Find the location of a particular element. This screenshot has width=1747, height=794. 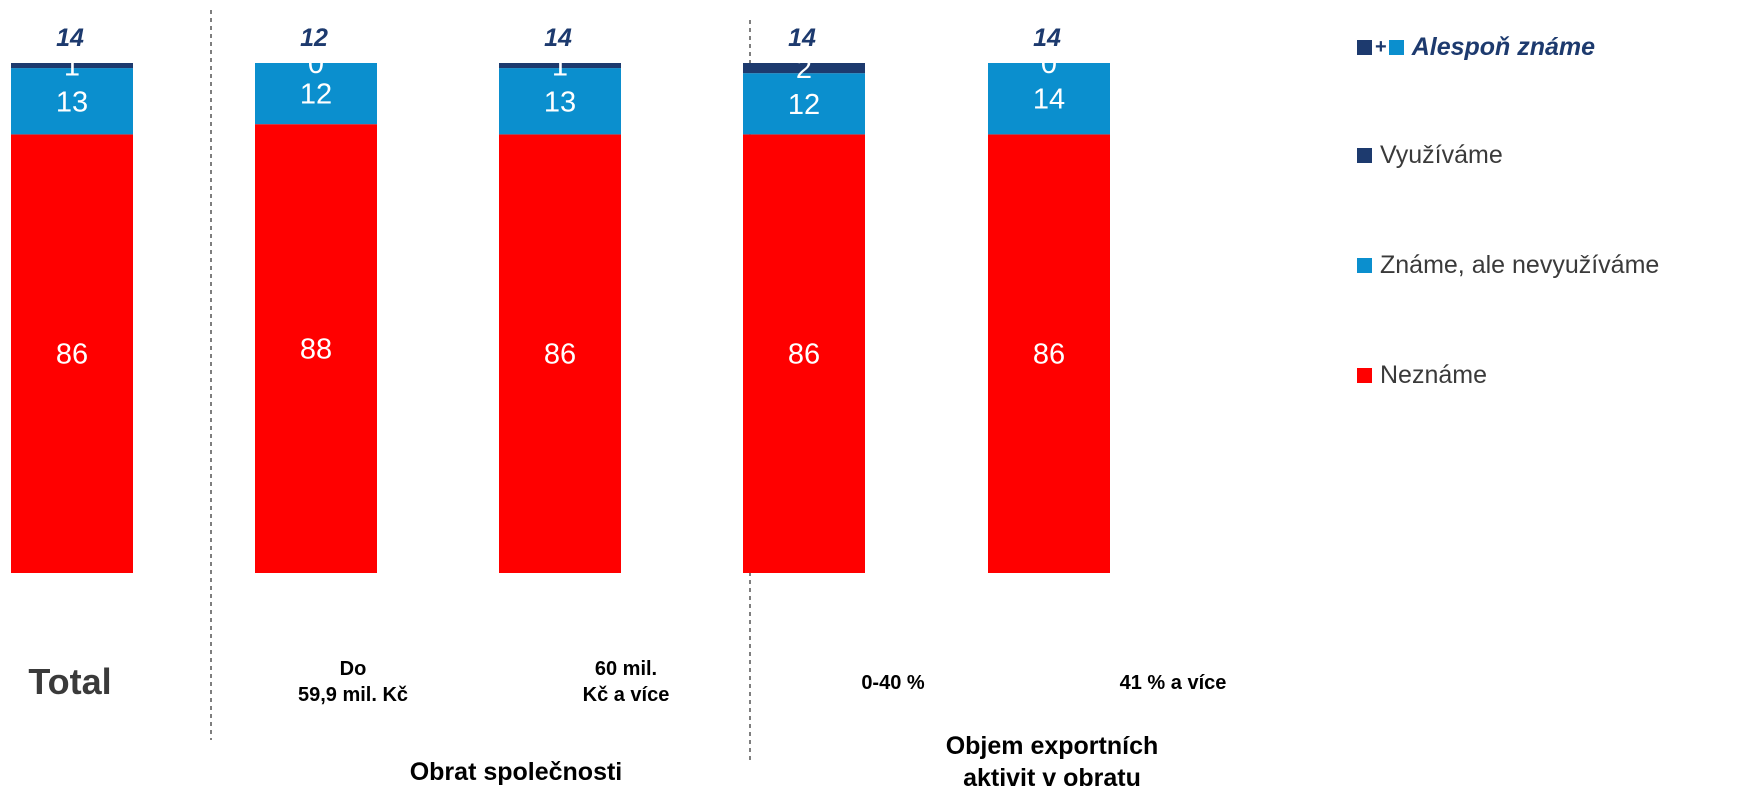

plus-icon: + is located at coordinates (1381, 46).